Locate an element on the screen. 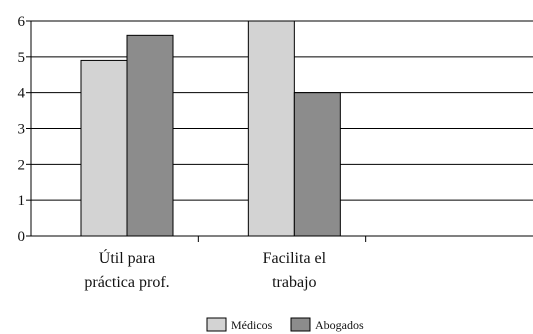  legend: Médicos Abogados is located at coordinates (285, 324).